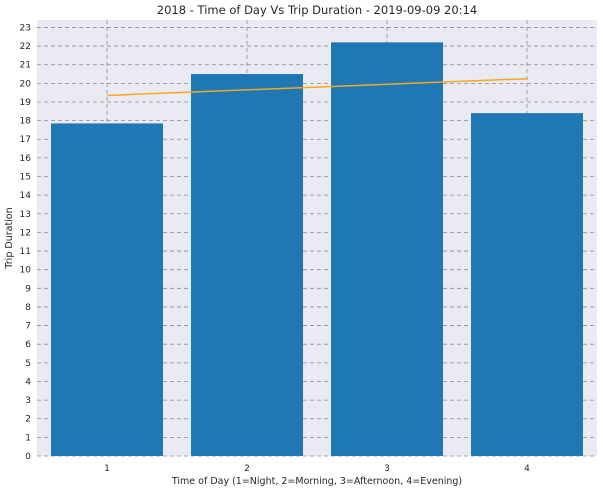 This screenshot has height=496, width=603. Describe the element at coordinates (247, 469) in the screenshot. I see `x-tick-label: 2` at that location.